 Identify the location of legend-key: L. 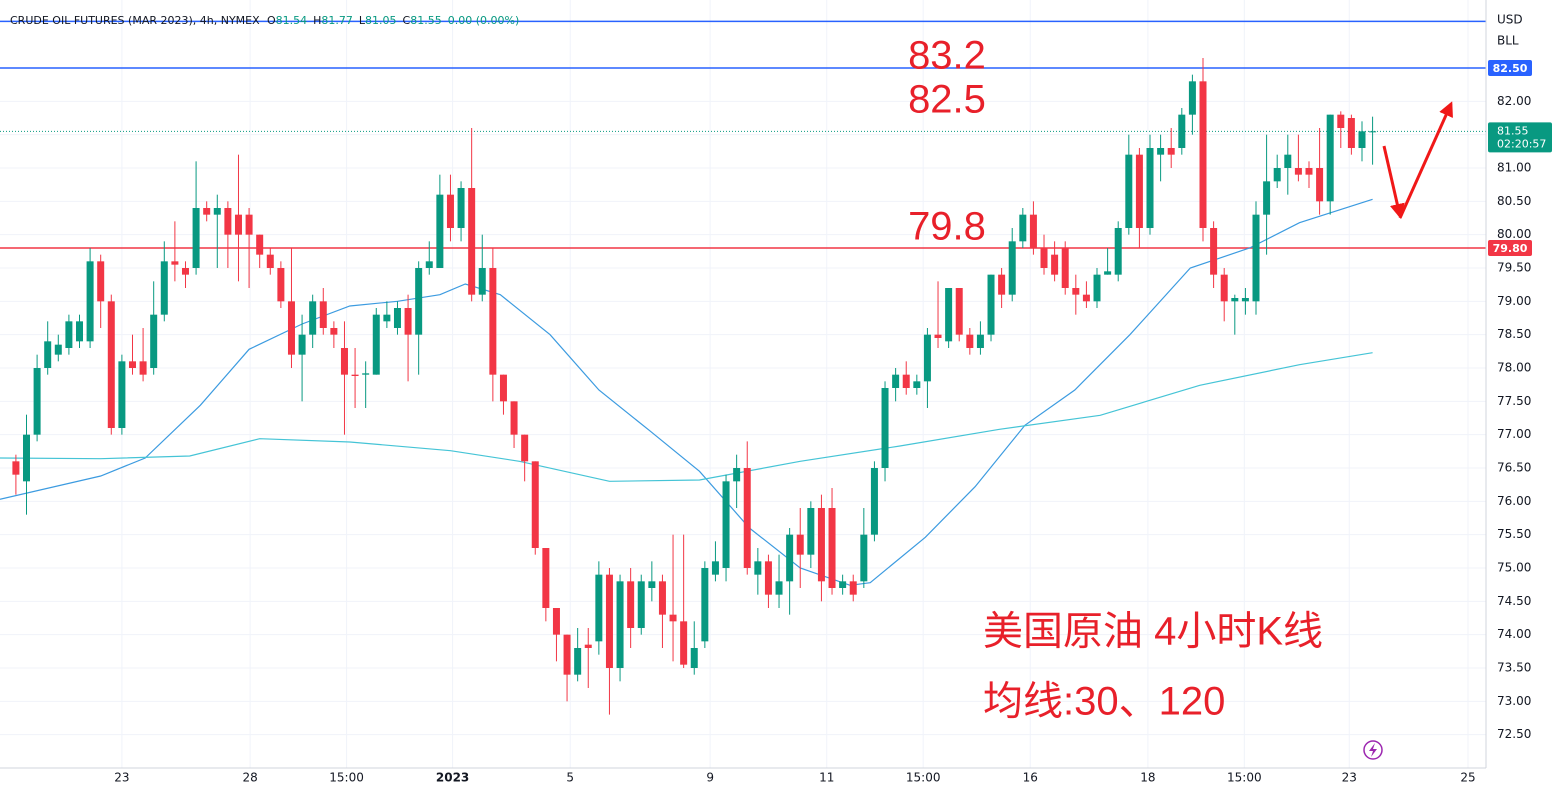
(362, 20).